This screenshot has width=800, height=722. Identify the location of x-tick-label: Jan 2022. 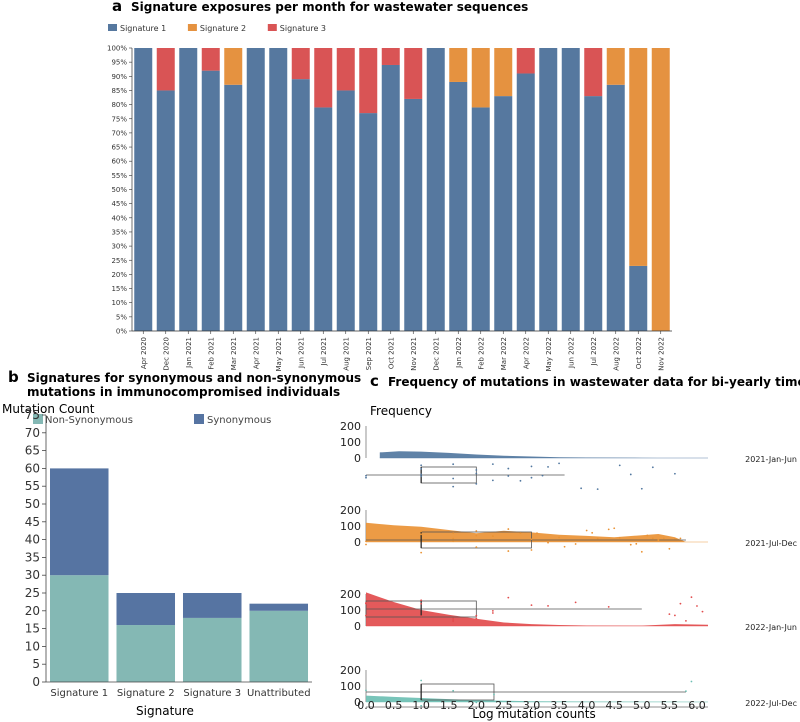
(459, 353).